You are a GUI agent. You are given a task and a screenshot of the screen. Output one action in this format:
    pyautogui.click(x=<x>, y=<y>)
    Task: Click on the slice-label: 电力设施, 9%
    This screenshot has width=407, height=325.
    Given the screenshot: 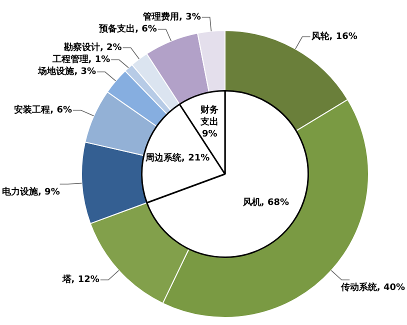 What is the action you would take?
    pyautogui.click(x=31, y=192)
    